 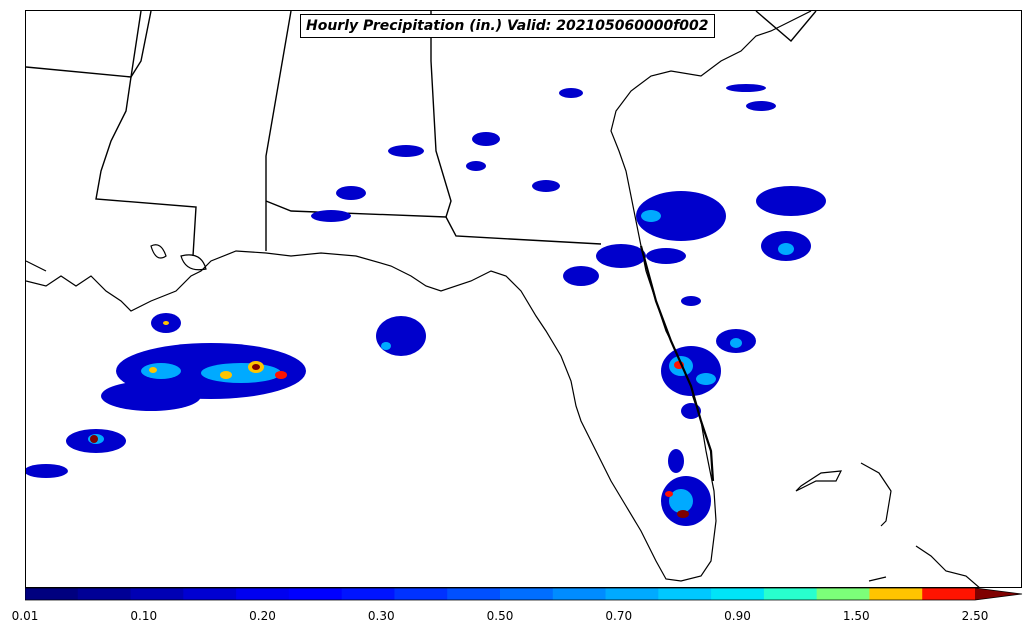 I want to click on colorbar, so click(x=524, y=594).